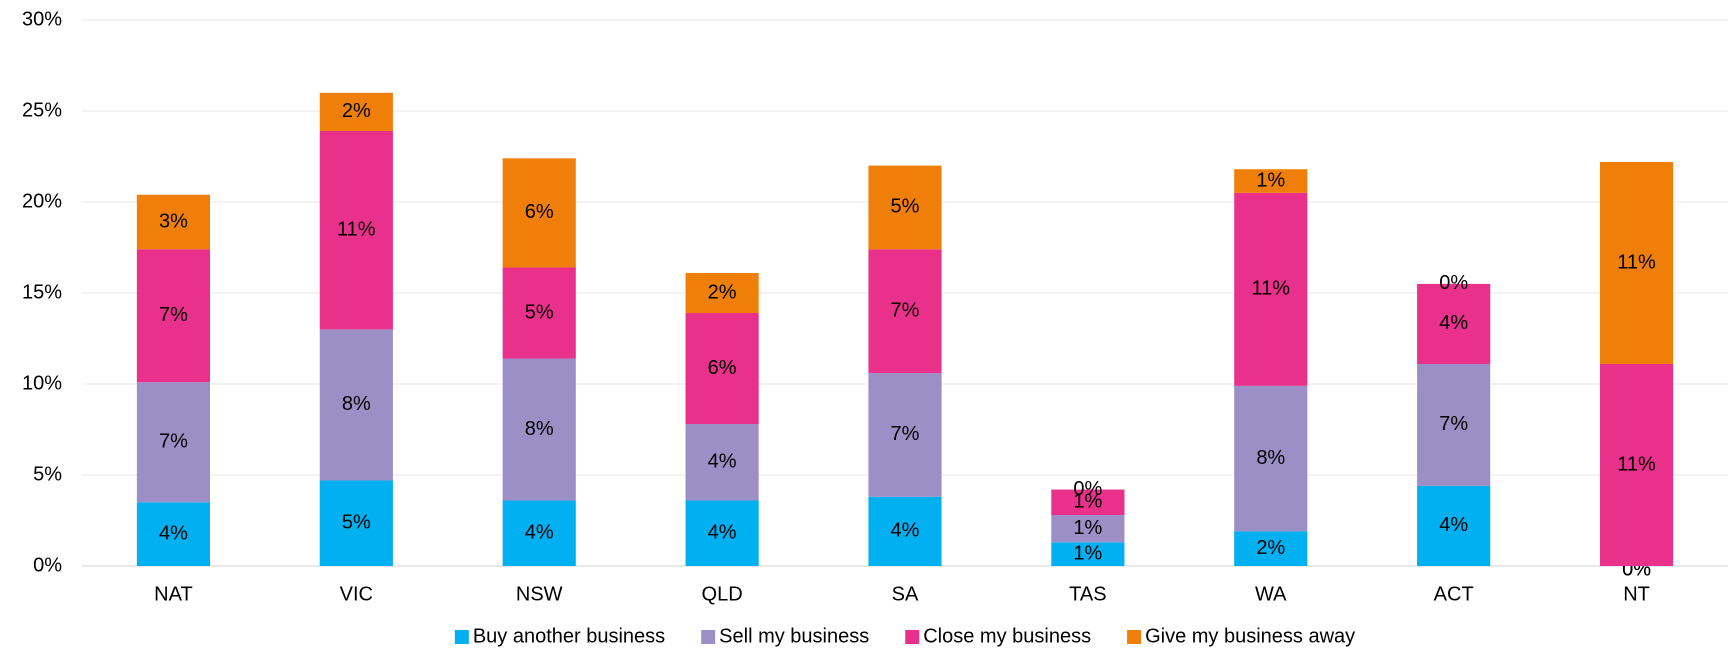 The image size is (1732, 657). What do you see at coordinates (794, 636) in the screenshot?
I see `legend-label: Sell my business` at bounding box center [794, 636].